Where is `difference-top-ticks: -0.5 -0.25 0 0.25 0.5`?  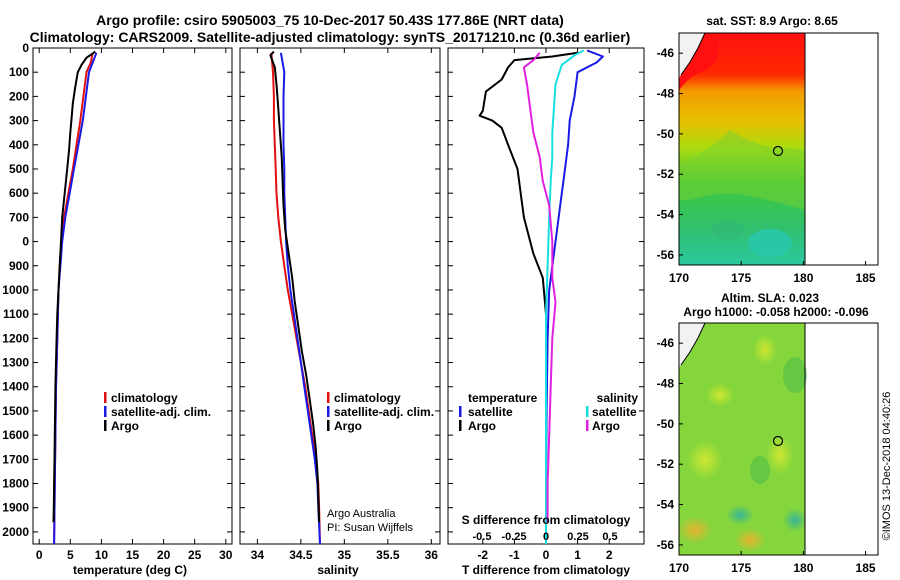
difference-top-ticks: -0.5 -0.25 0 0.25 0.5 is located at coordinates (545, 537).